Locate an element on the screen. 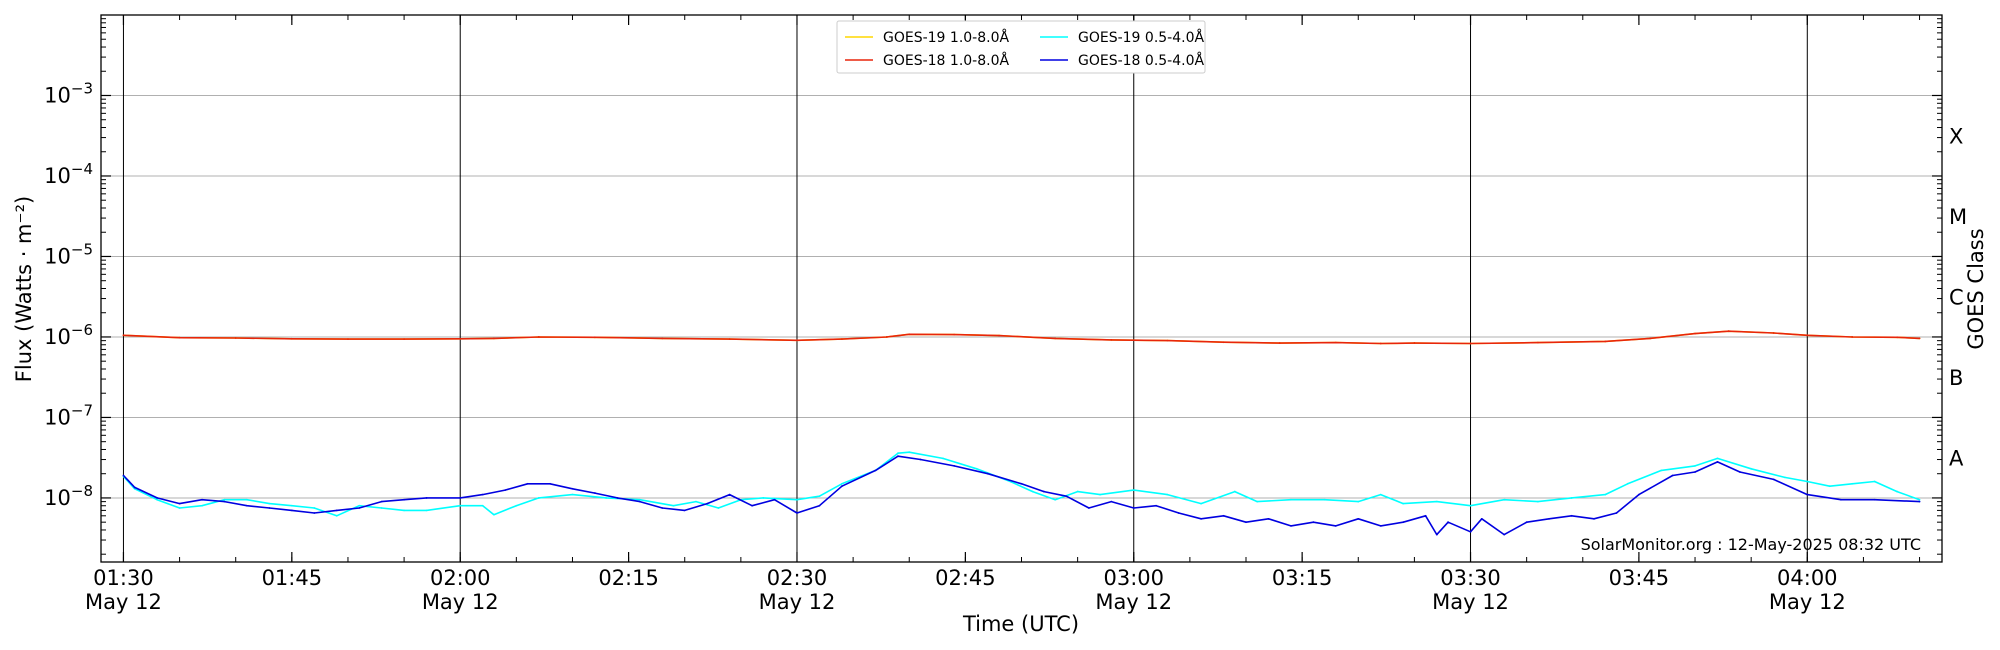 Image resolution: width=2000 pixels, height=650 pixels. y-tick-label: 10⁻⁸ is located at coordinates (68, 496).